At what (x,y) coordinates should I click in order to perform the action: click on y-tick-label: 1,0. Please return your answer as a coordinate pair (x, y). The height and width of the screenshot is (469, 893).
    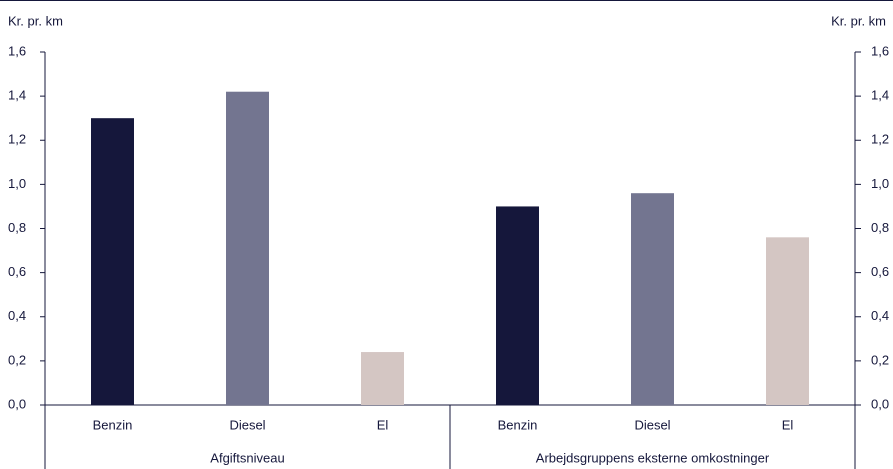
    Looking at the image, I should click on (17, 183).